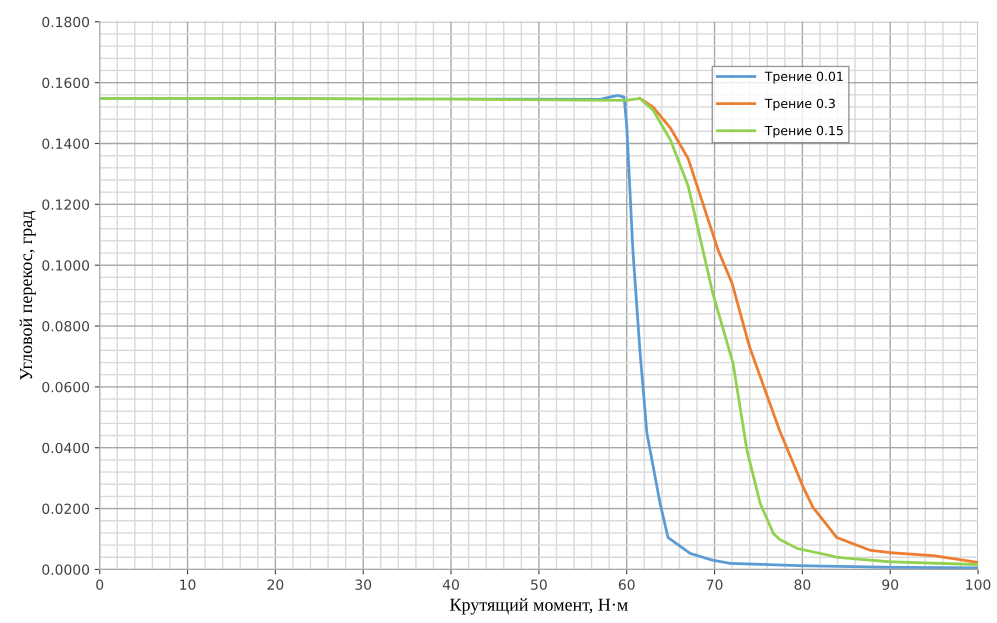 The image size is (997, 623). What do you see at coordinates (363, 584) in the screenshot?
I see `x-tick-label: 30` at bounding box center [363, 584].